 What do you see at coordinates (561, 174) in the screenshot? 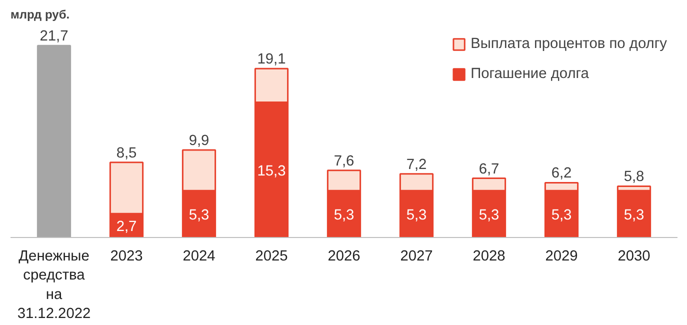
I see `total-label: 6,2` at bounding box center [561, 174].